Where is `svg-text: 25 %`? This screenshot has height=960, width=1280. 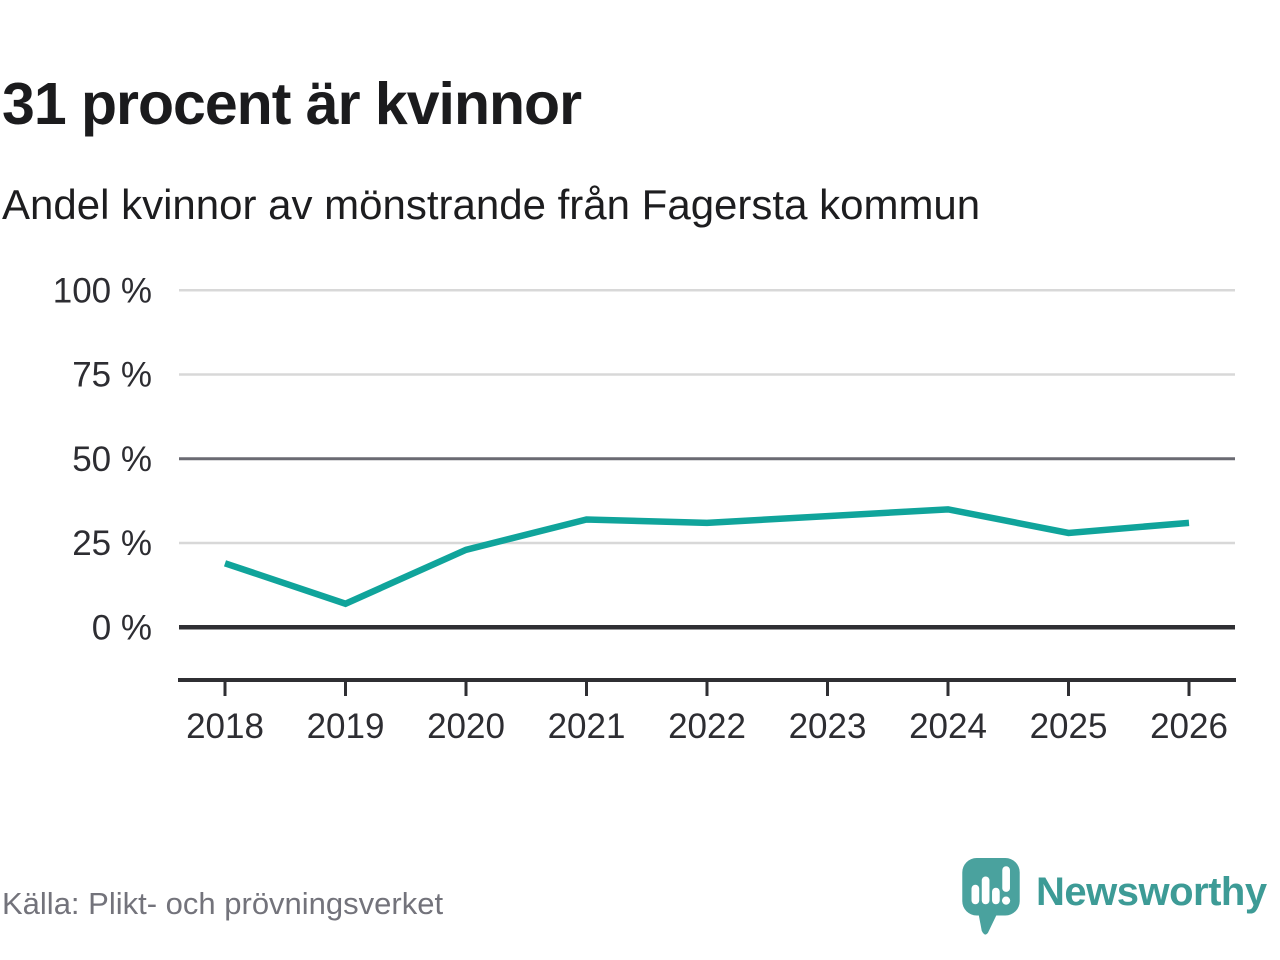 svg-text: 25 % is located at coordinates (112, 543).